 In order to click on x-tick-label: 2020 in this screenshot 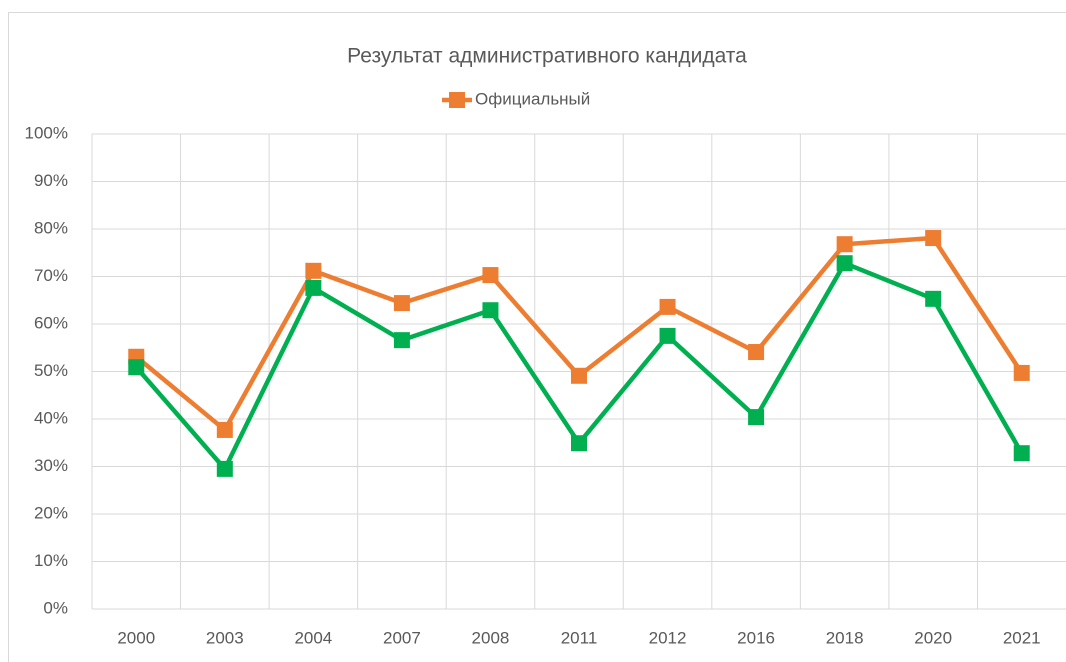, I will do `click(933, 637)`.